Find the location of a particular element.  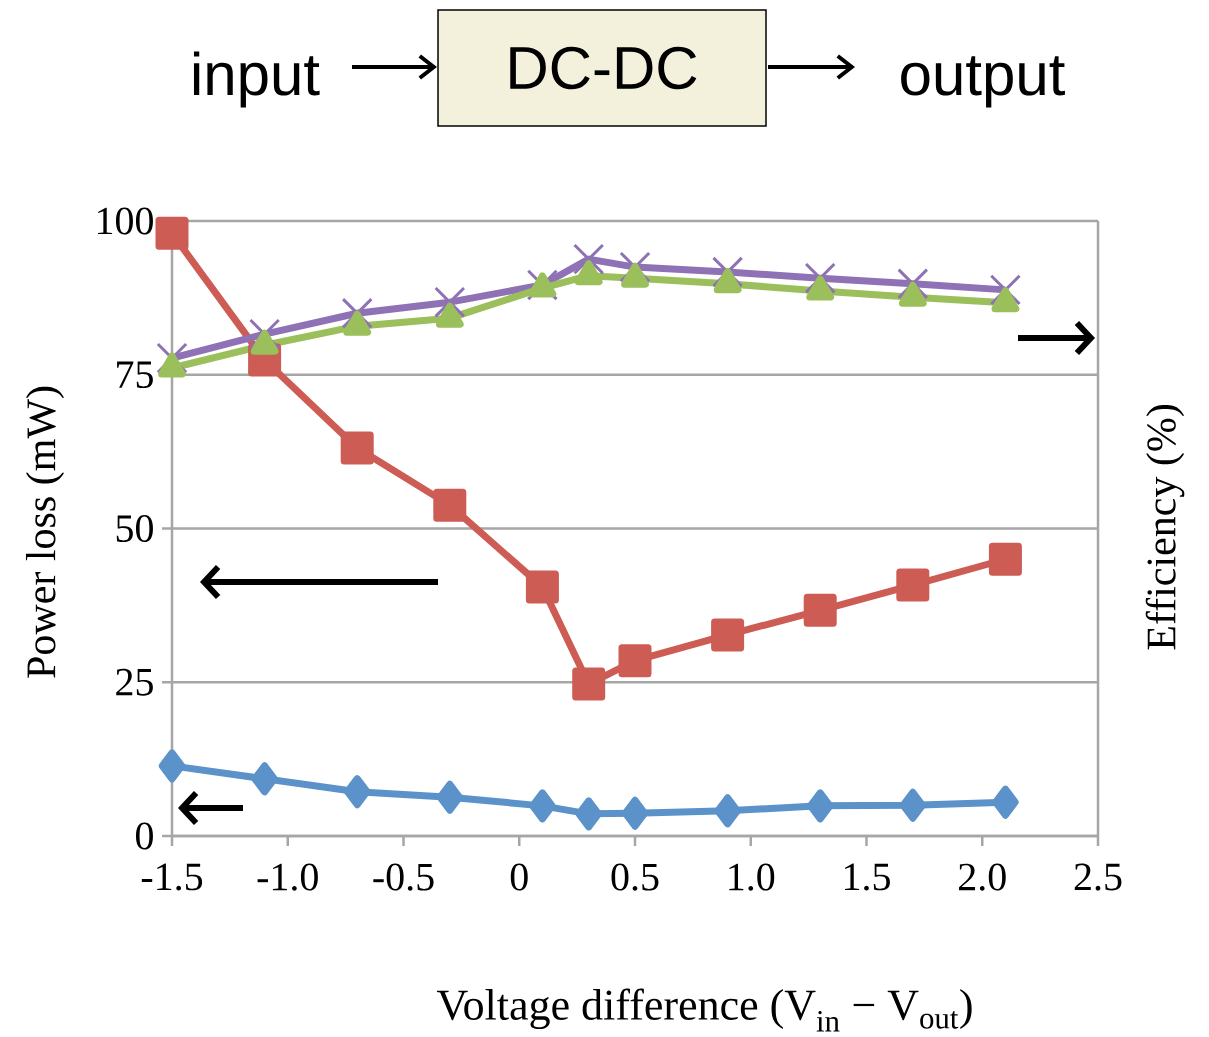

y-tick-label: 25 is located at coordinates (134, 682).